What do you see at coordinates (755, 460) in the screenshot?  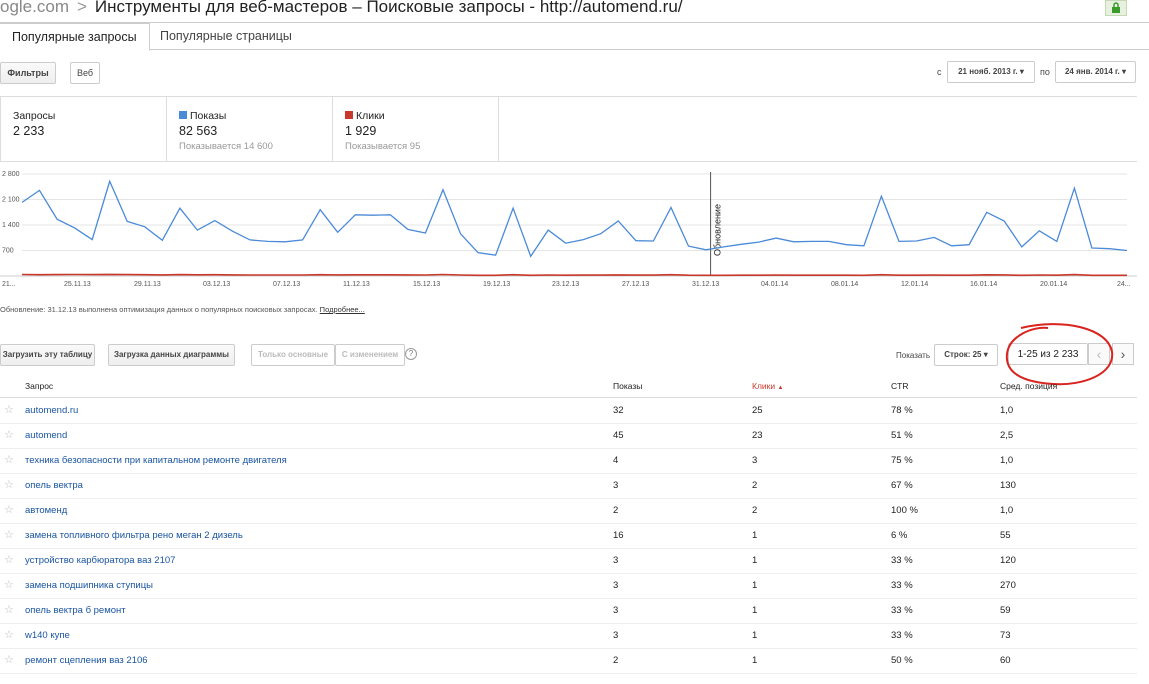 I see `clicks-cell: 3` at bounding box center [755, 460].